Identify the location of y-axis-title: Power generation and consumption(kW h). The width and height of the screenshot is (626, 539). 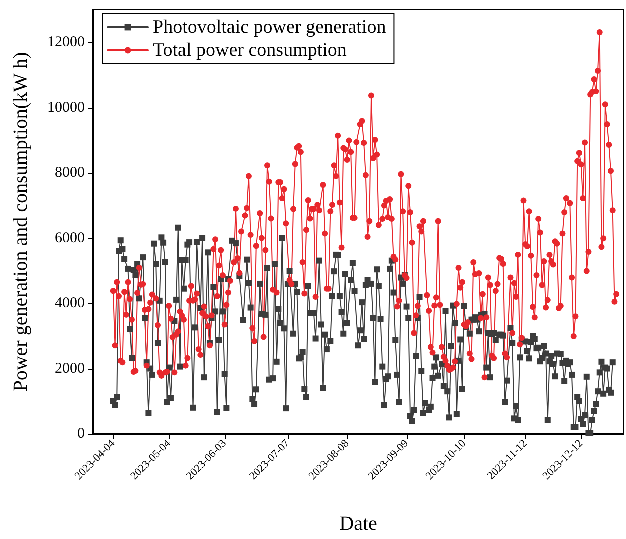
(21, 222).